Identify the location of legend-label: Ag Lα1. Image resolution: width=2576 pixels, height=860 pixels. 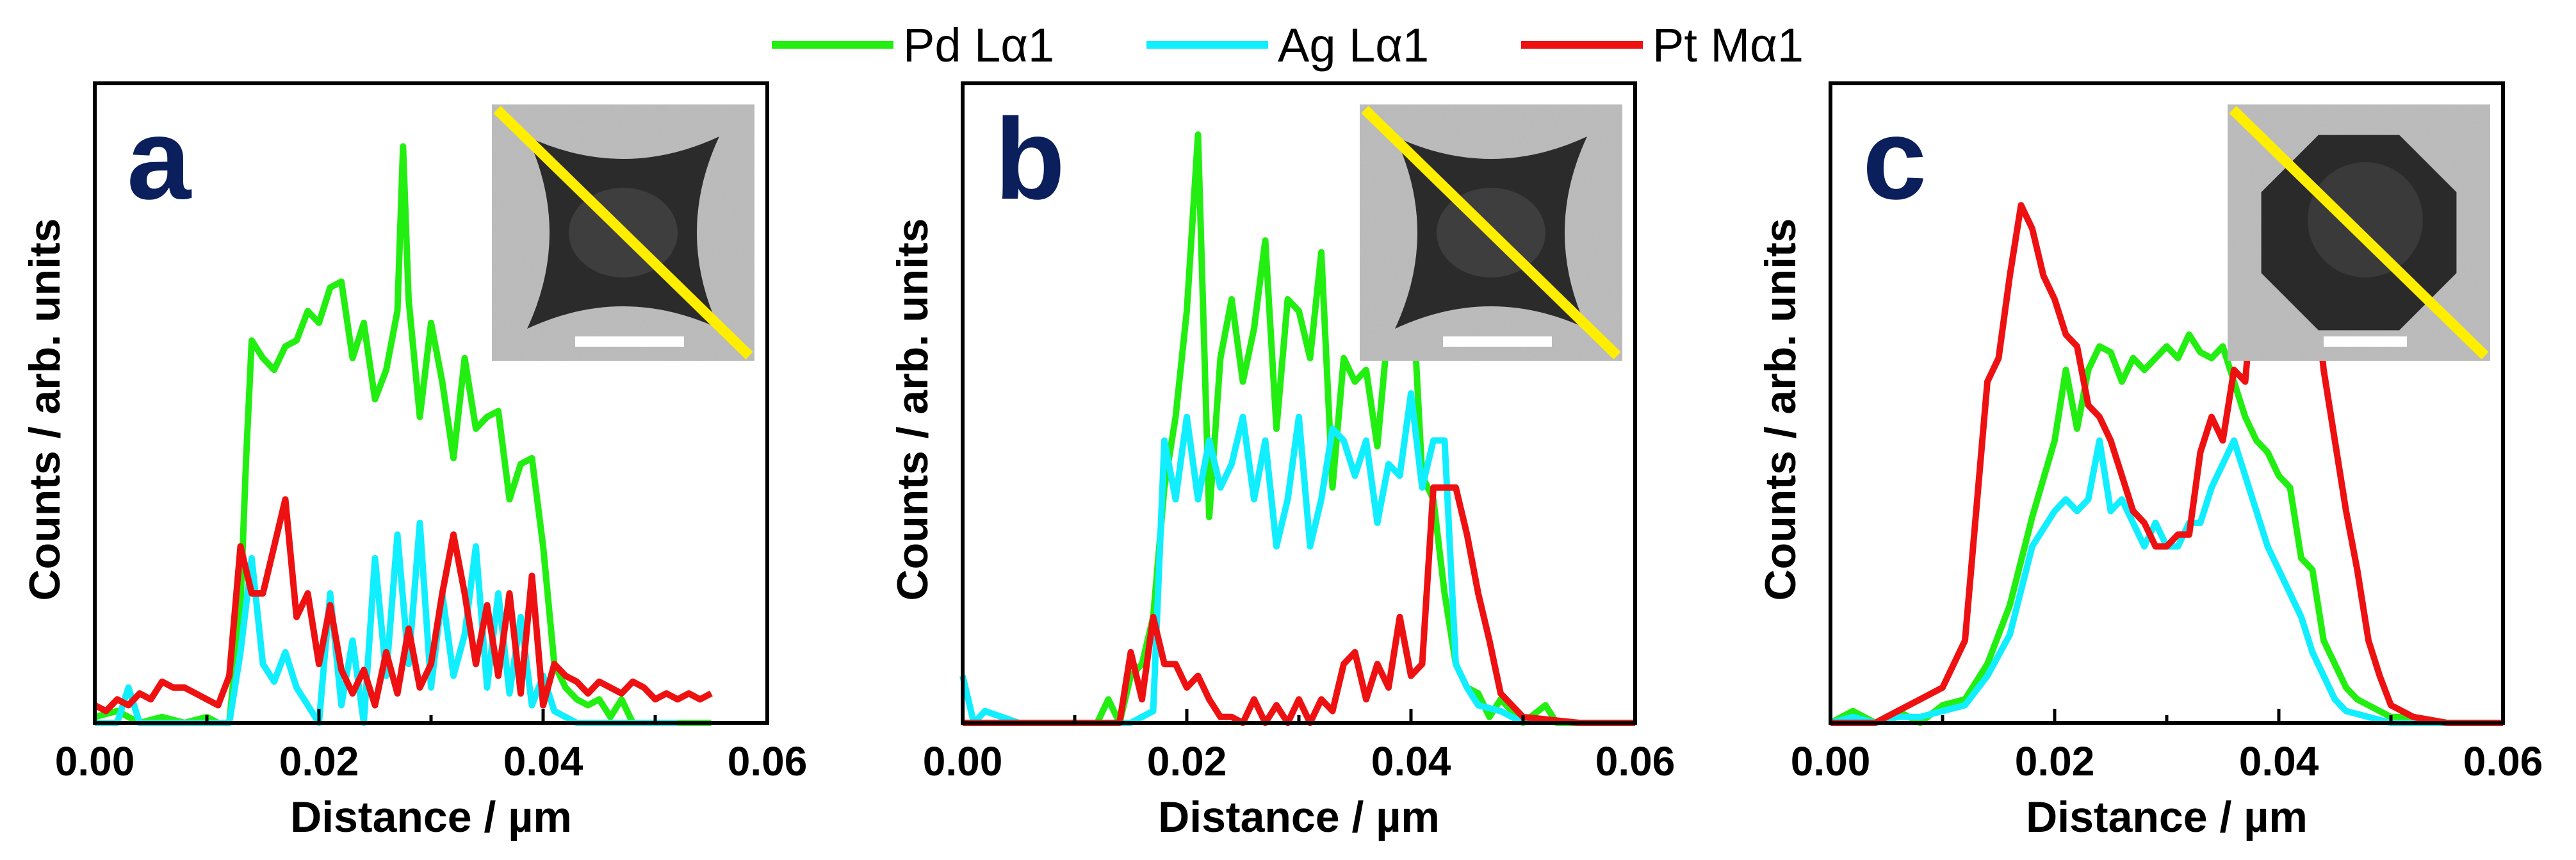
(1353, 45).